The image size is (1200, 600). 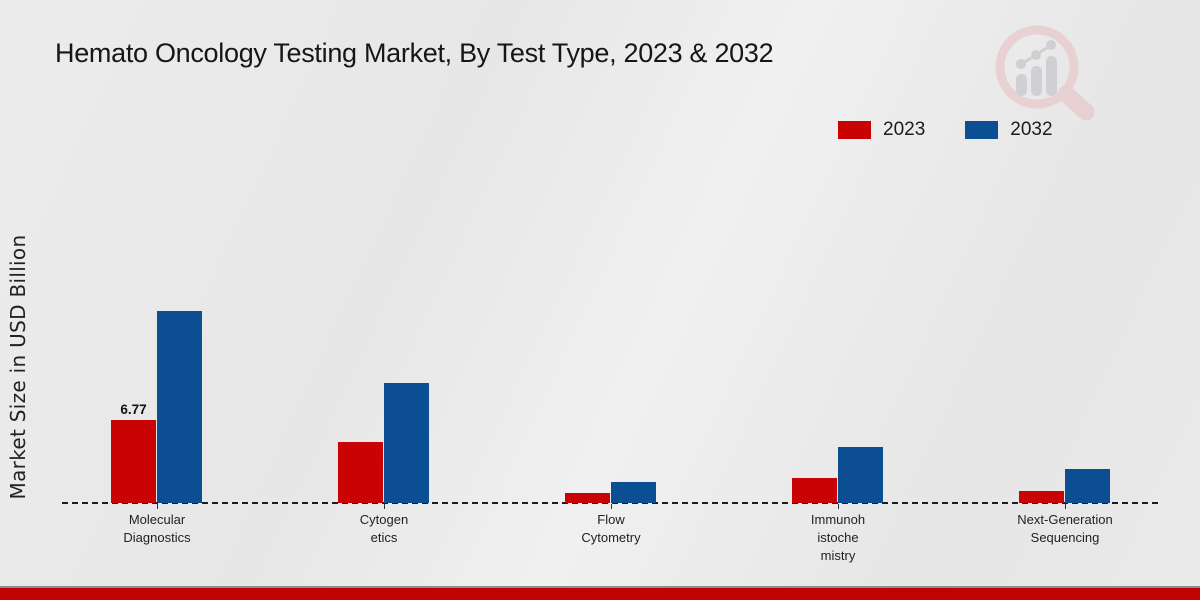 I want to click on bar-2023-molecular-diagnostics, so click(x=133, y=461).